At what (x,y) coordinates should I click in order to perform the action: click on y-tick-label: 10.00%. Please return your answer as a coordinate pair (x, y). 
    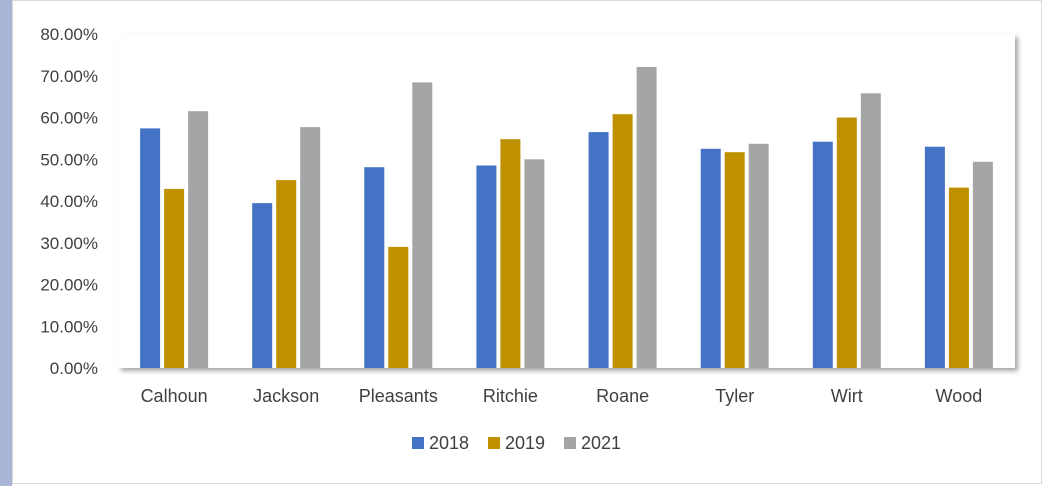
    Looking at the image, I should click on (69, 326).